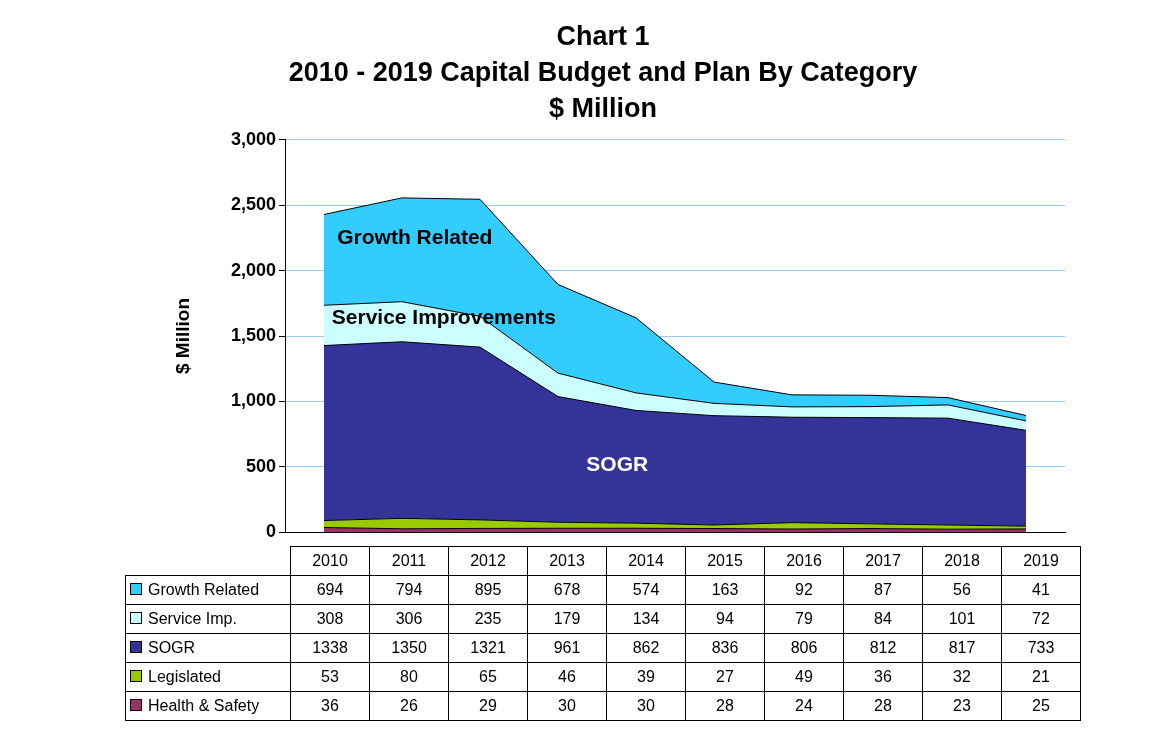 The image size is (1176, 746). What do you see at coordinates (883, 648) in the screenshot?
I see `data-label: 812` at bounding box center [883, 648].